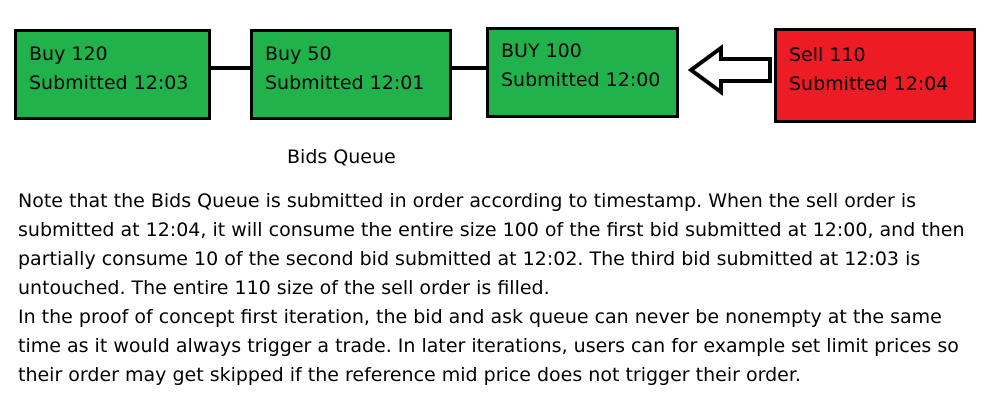  Describe the element at coordinates (541, 51) in the screenshot. I see `order-size-label: BUY 100` at that location.